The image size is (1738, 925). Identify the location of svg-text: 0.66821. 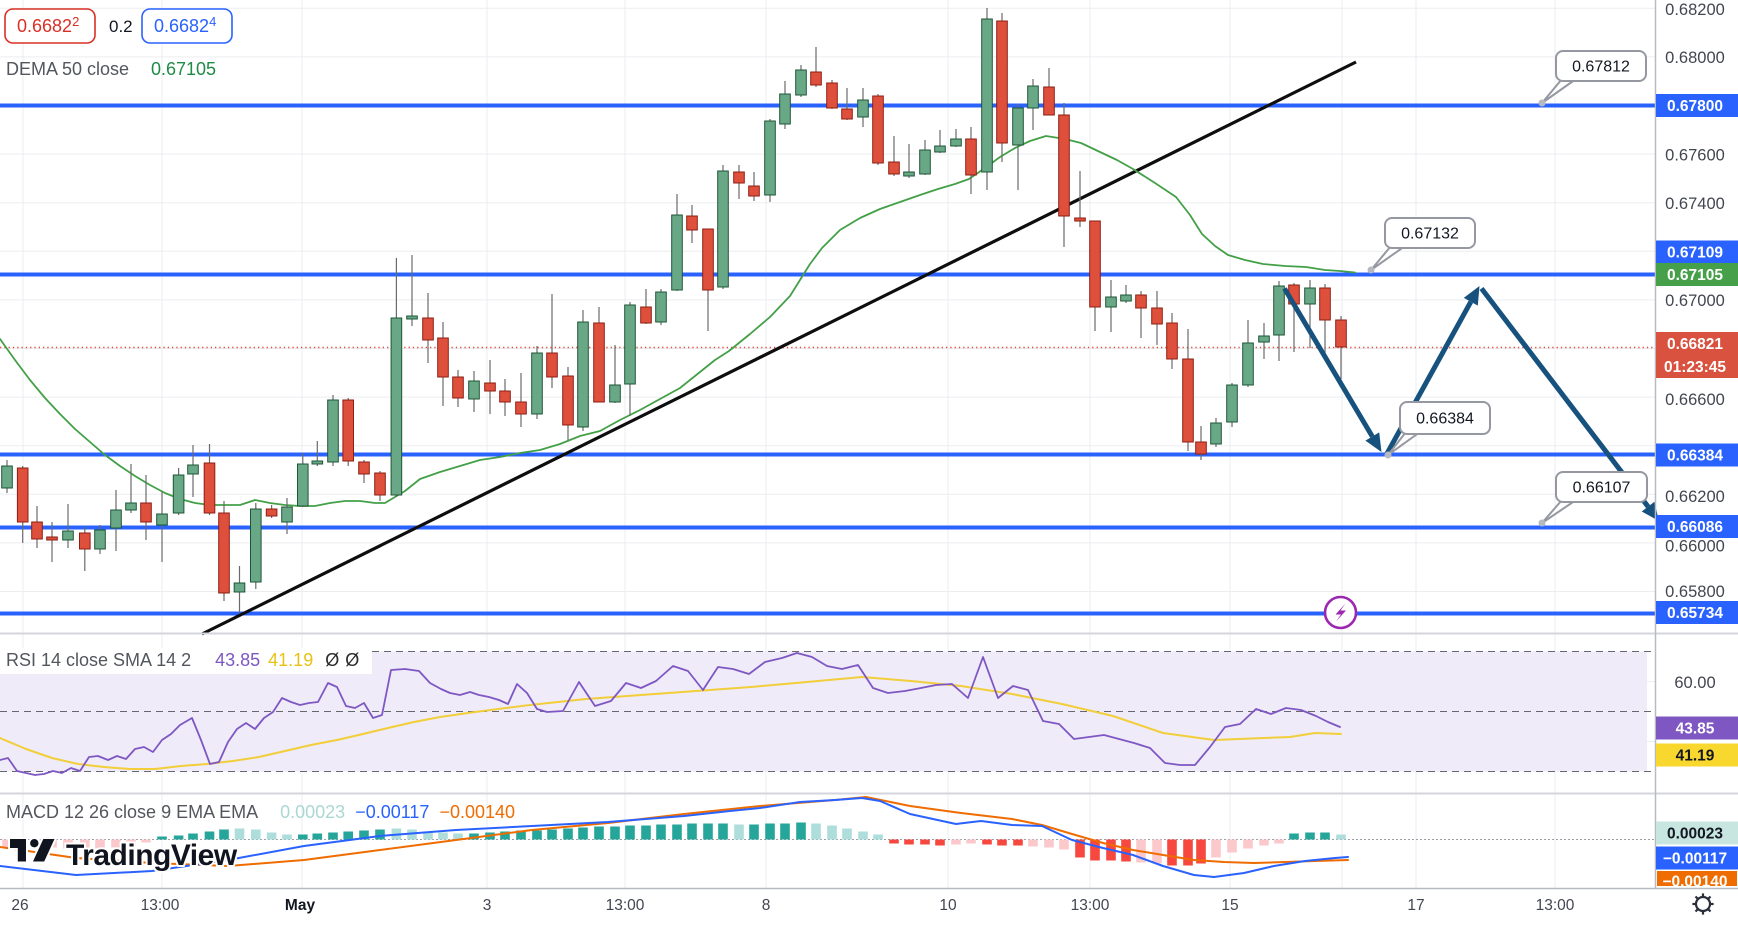
(1695, 344).